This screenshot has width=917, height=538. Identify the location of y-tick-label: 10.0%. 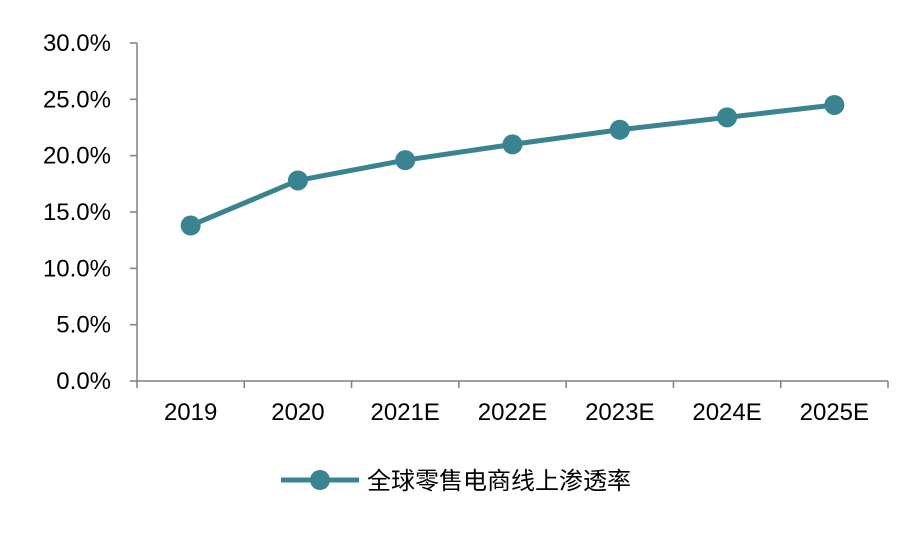
(77, 268).